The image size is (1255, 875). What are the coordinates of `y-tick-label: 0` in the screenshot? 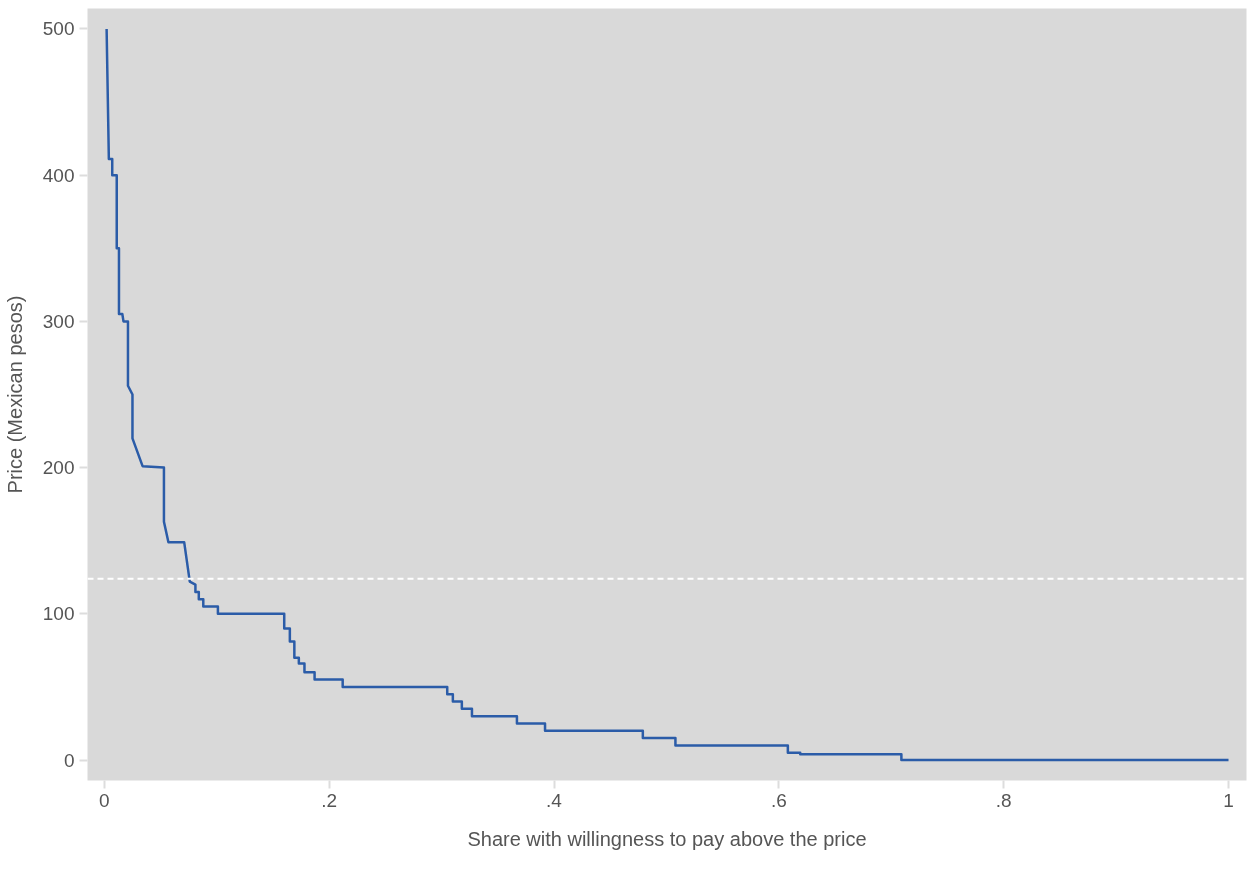 It's located at (69, 760).